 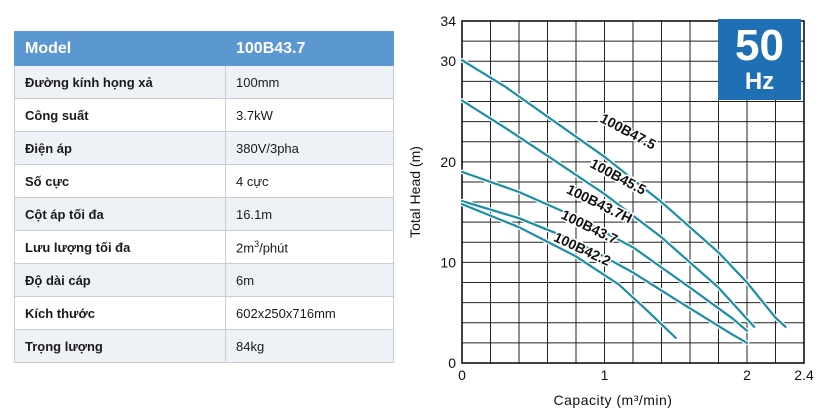 I want to click on spec-row: Công suất 3.7kW, so click(x=204, y=115).